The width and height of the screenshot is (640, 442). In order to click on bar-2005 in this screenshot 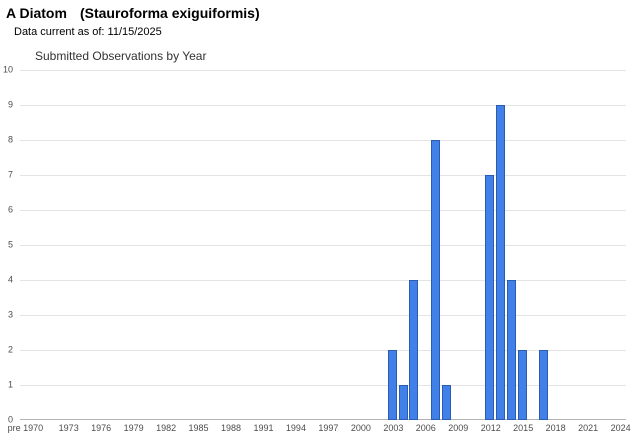, I will do `click(414, 350)`.